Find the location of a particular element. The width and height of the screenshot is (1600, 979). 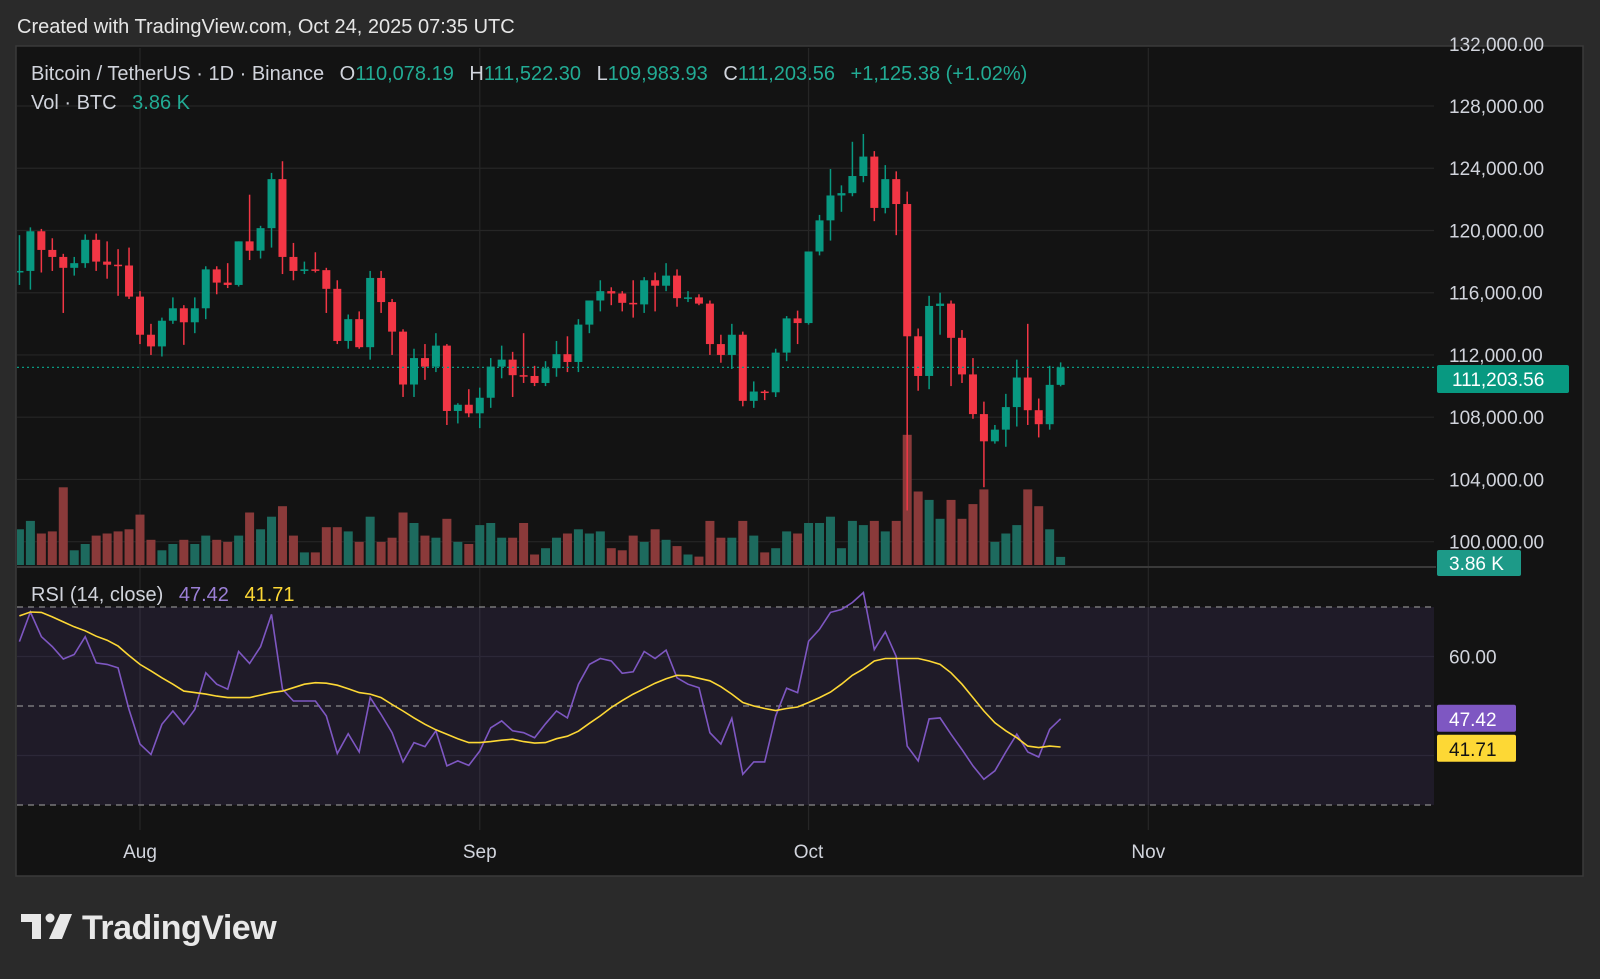

symbol-title: Bitcoin / TetherUS · 1D · Binance is located at coordinates (177, 74).